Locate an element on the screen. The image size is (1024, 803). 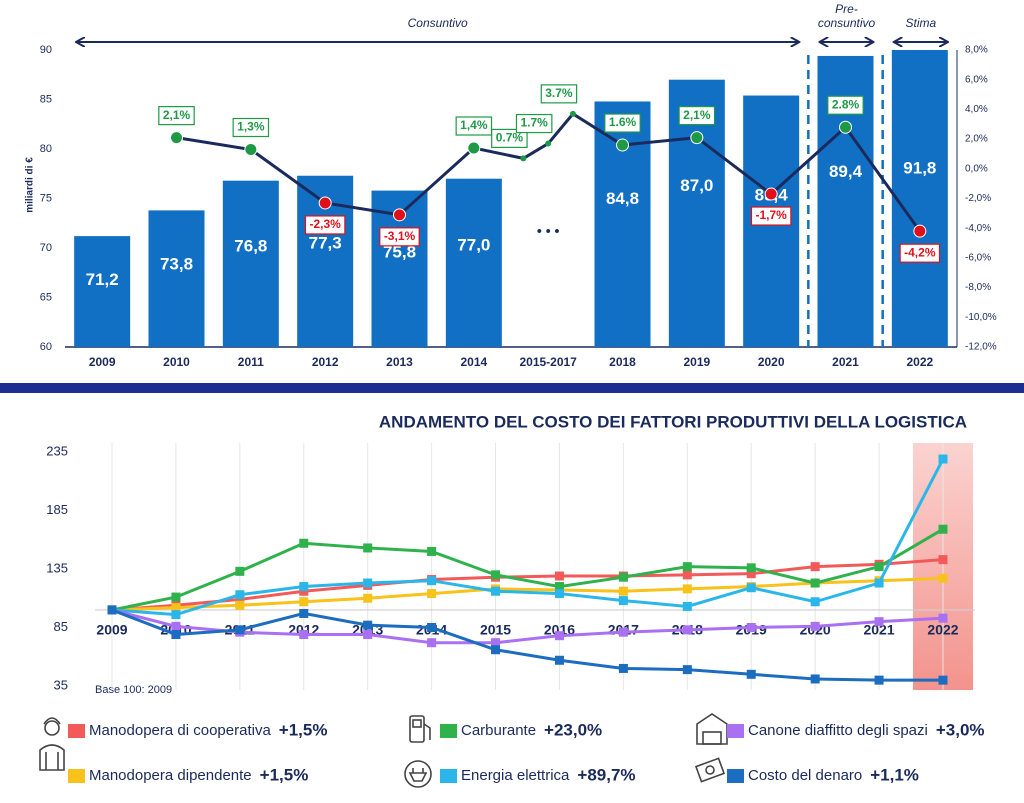
y2-tick-label: -6,0% is located at coordinates (978, 258).